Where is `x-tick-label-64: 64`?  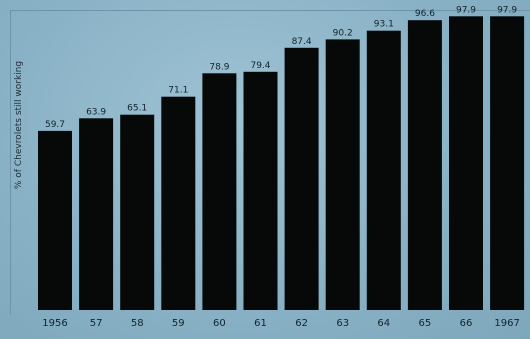 x-tick-label-64: 64 is located at coordinates (383, 323).